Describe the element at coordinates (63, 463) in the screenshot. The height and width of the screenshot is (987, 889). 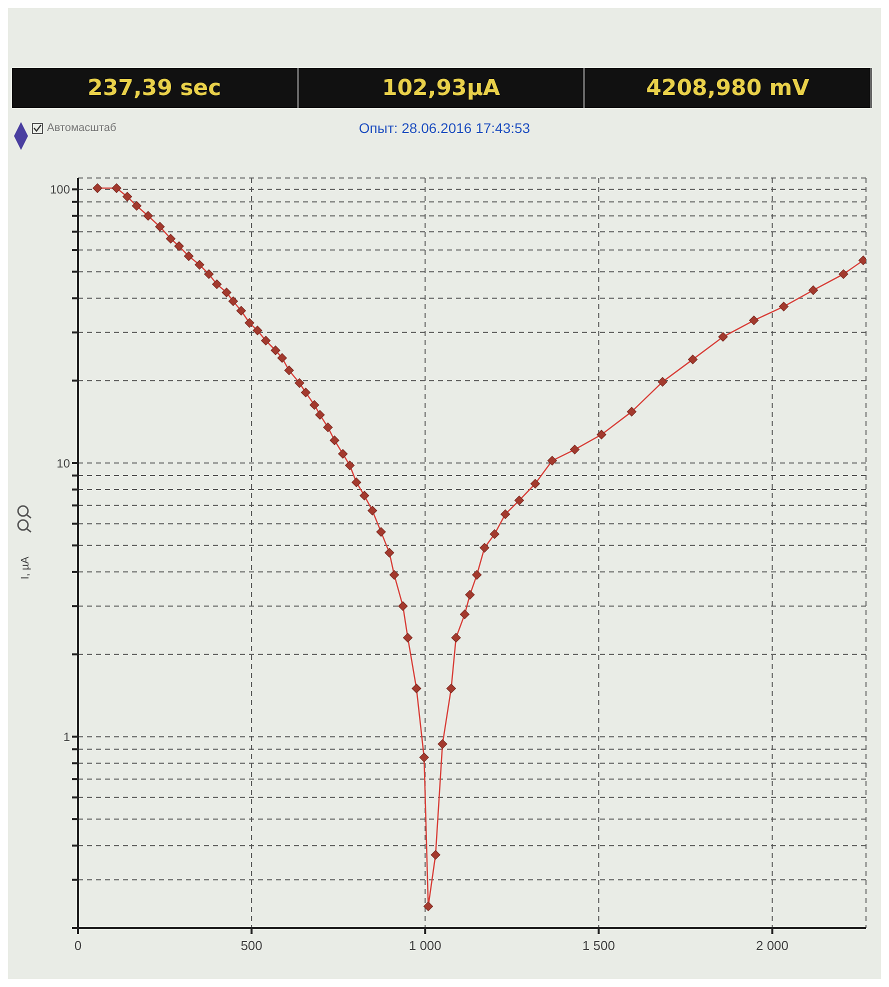
I see `y-tick-label: 10` at that location.